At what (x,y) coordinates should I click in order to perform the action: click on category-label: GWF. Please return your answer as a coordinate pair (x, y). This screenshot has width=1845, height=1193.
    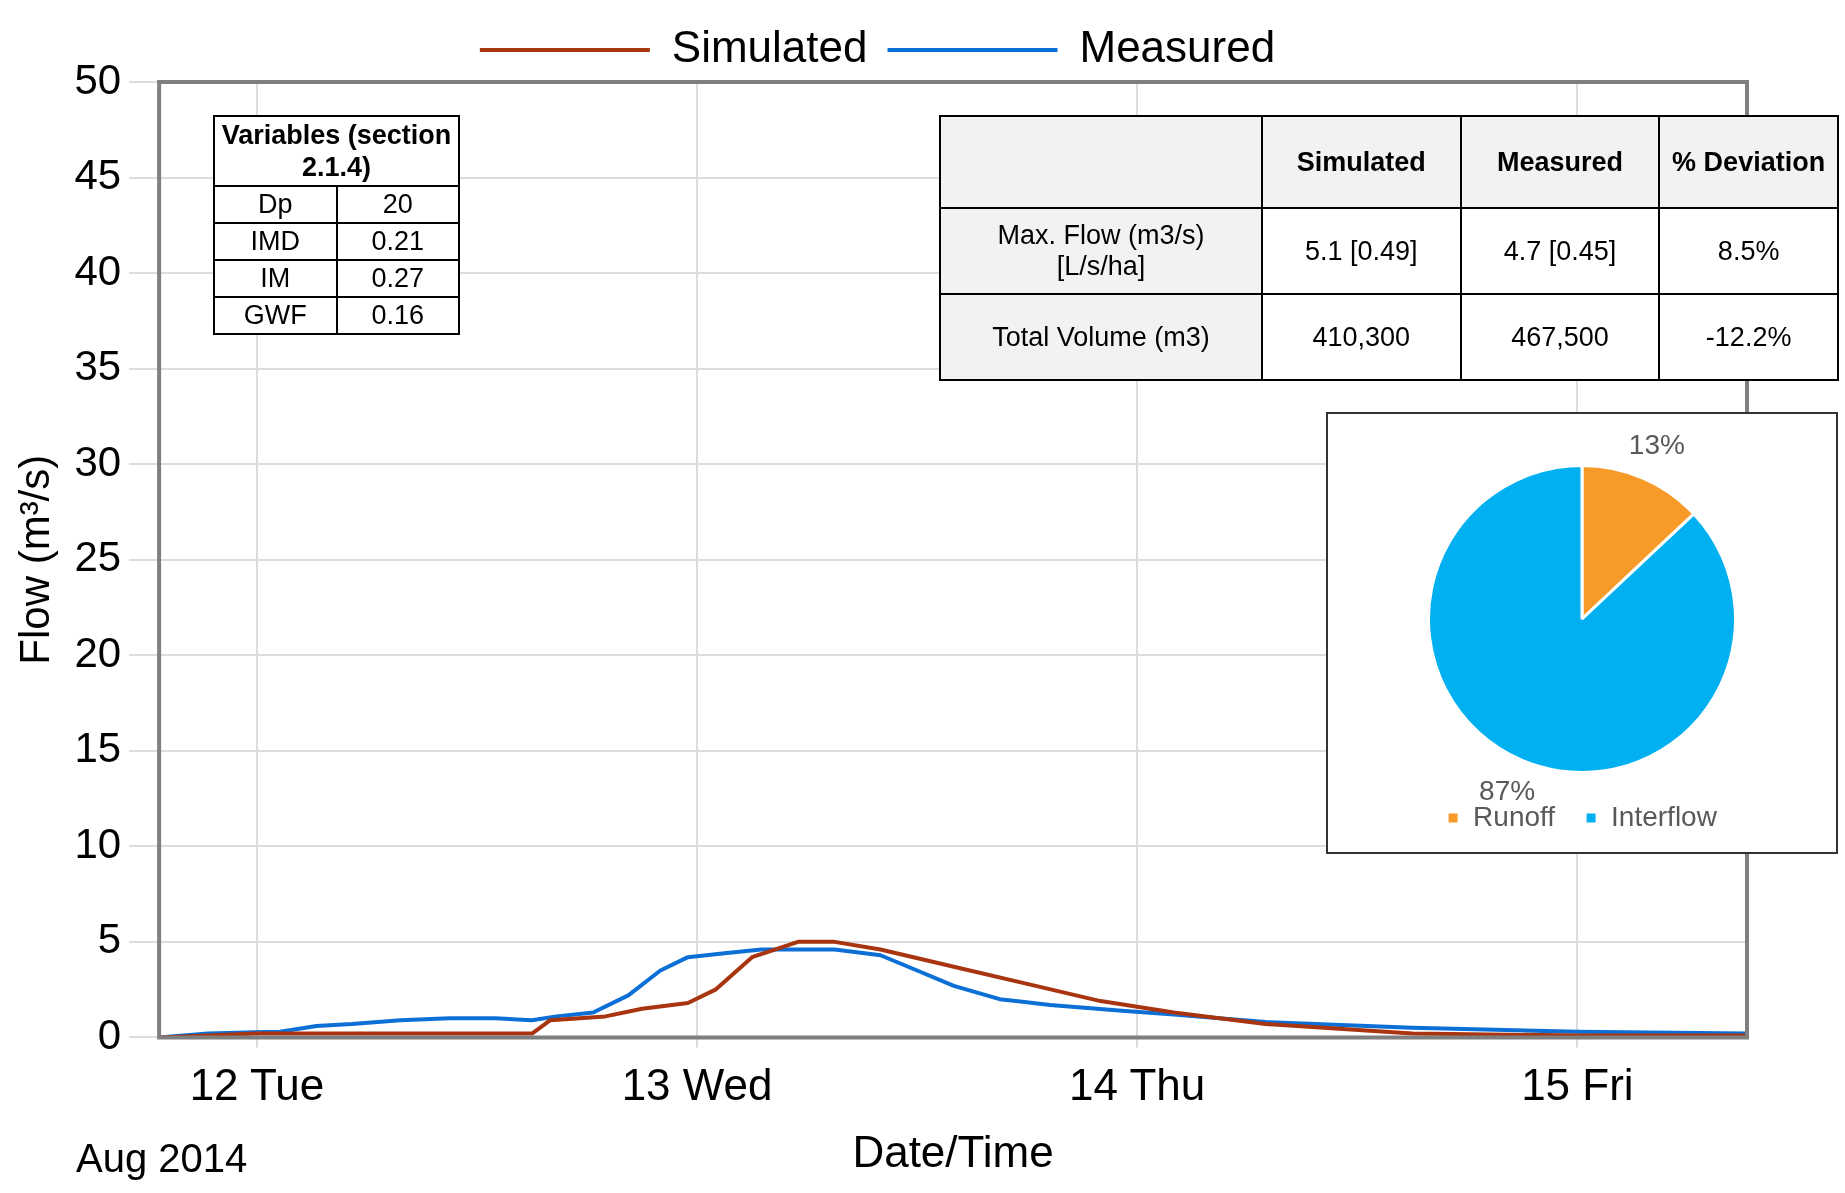
    Looking at the image, I should click on (275, 315).